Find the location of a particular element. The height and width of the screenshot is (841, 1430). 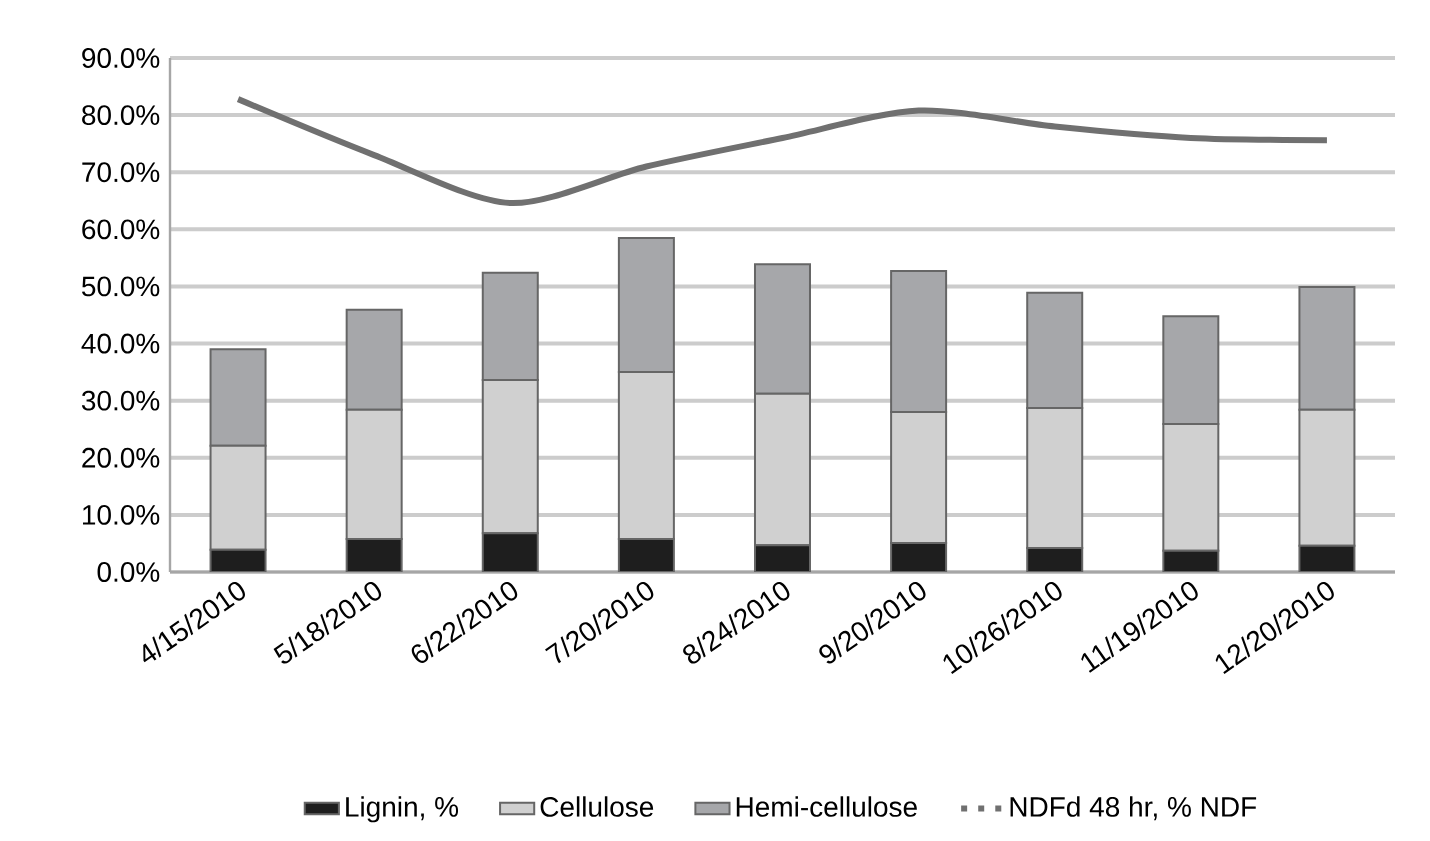

y-tick-label: 90.0% is located at coordinates (121, 58).